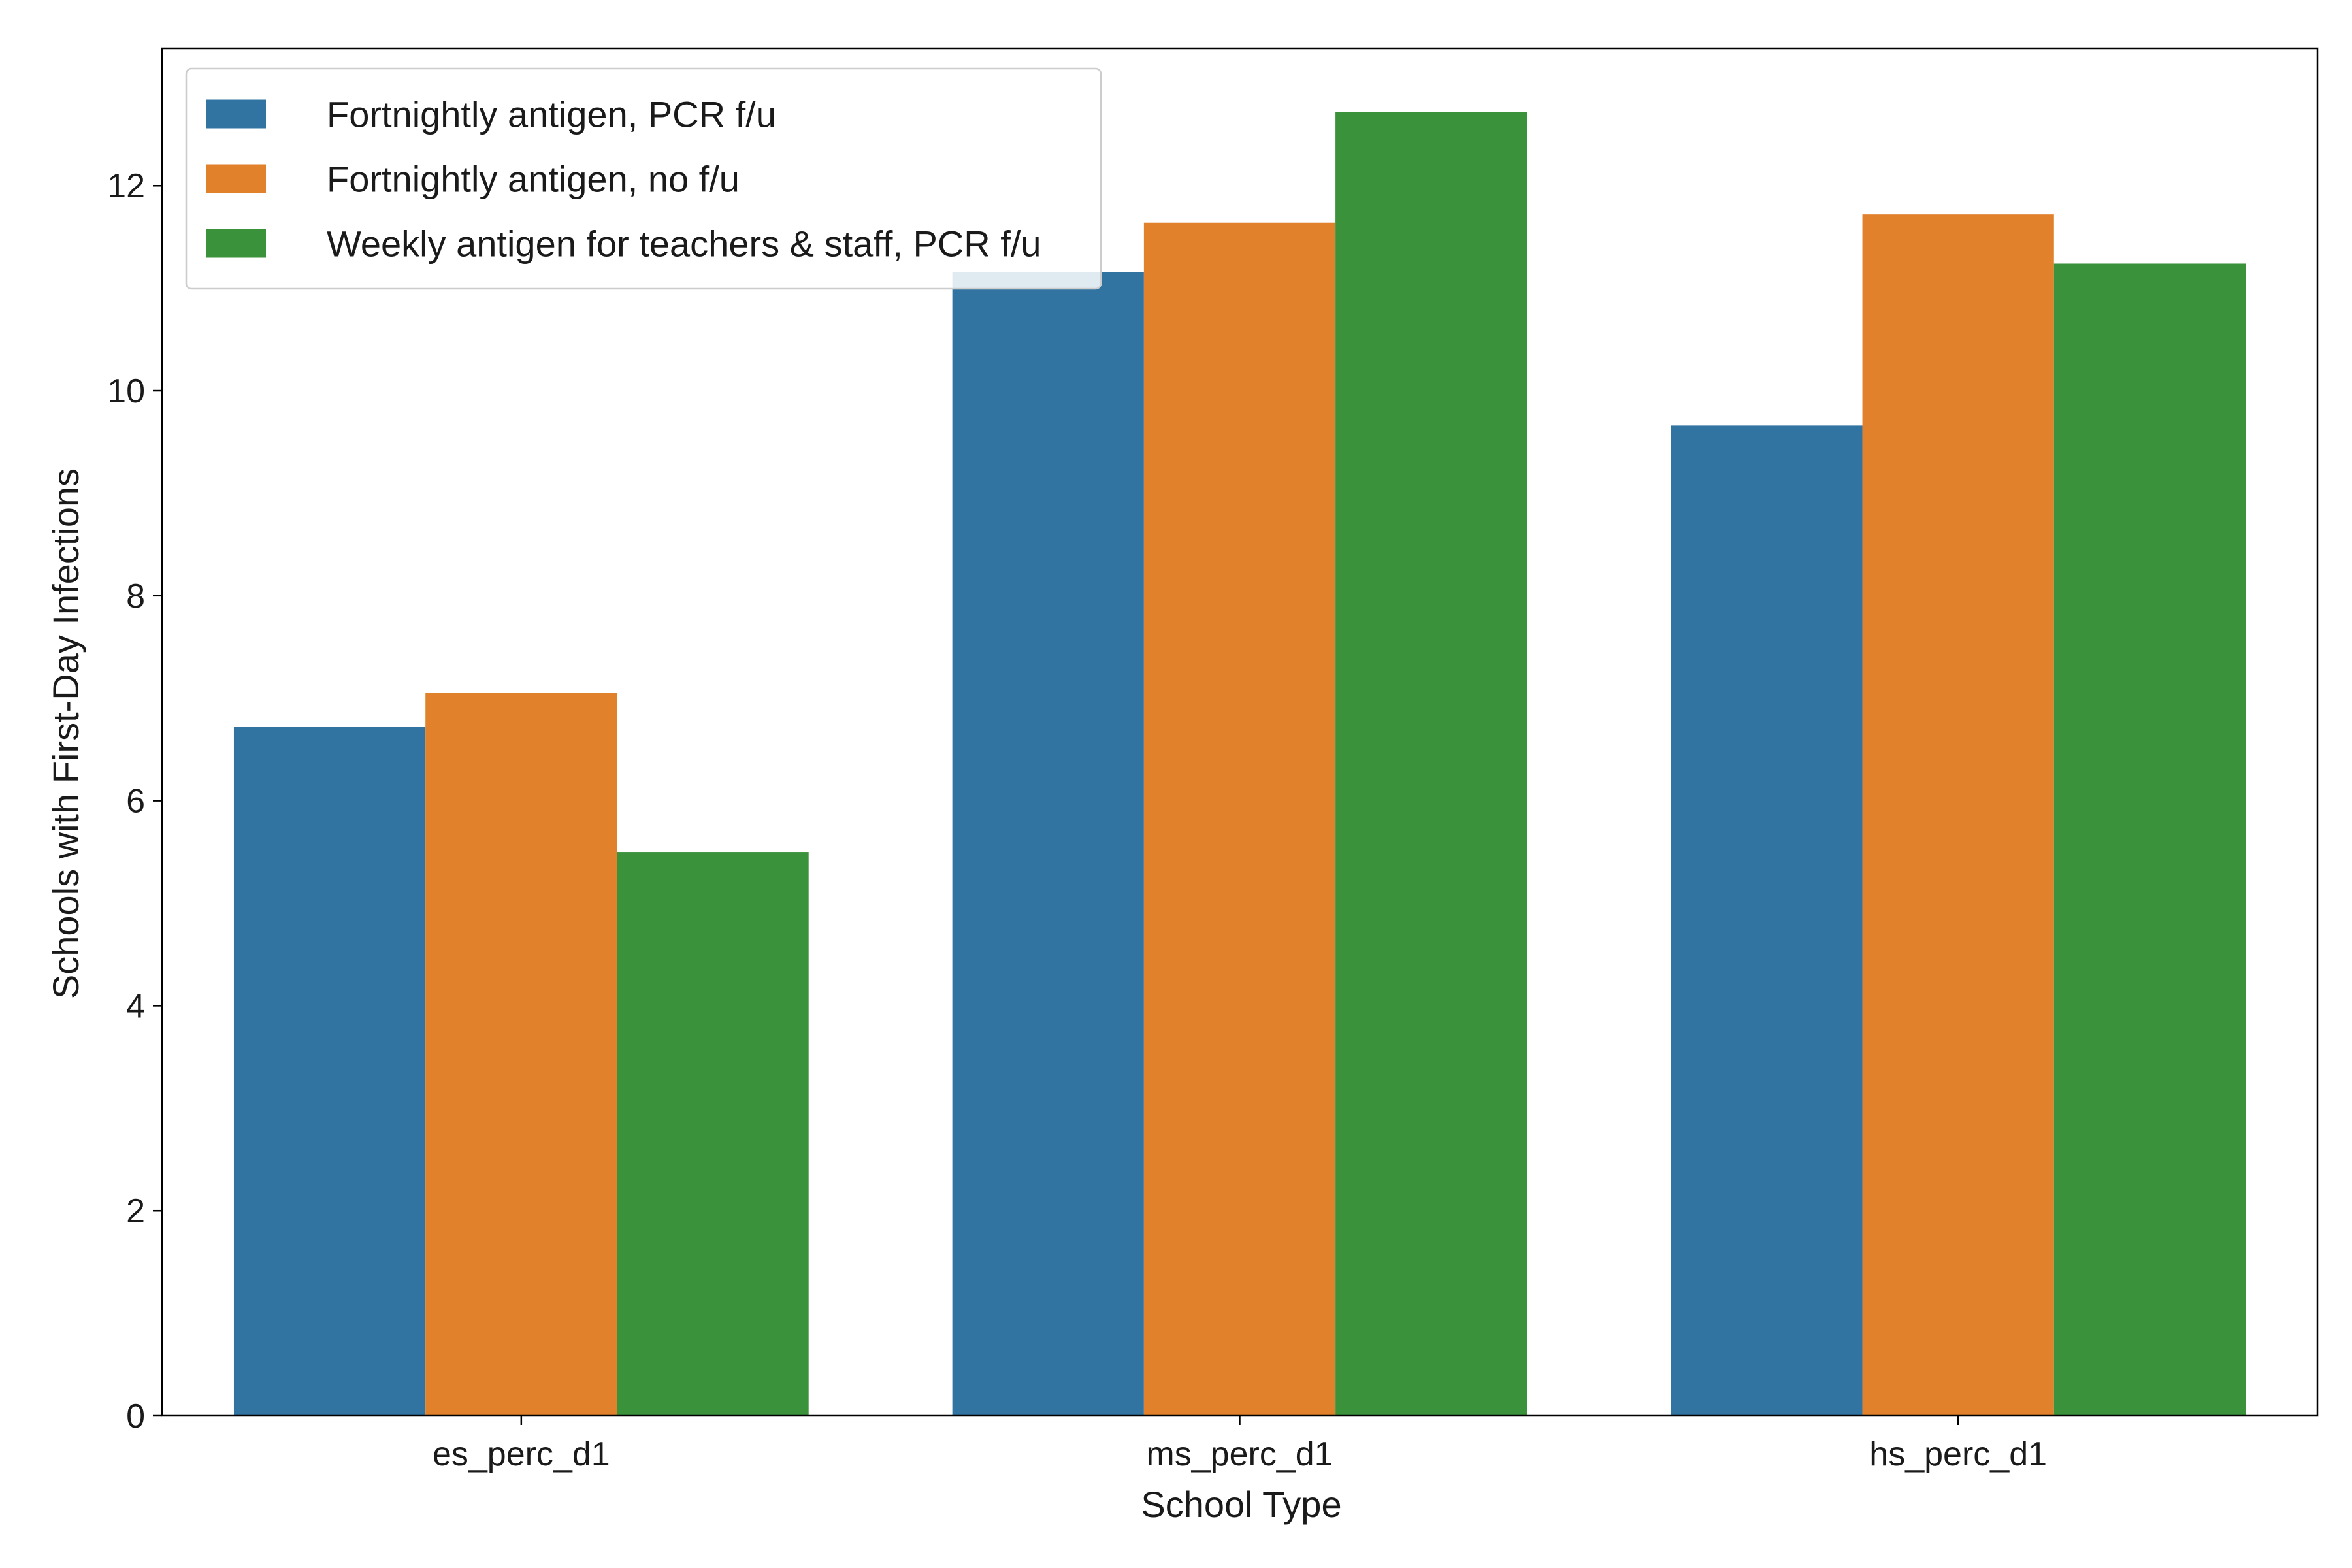 The width and height of the screenshot is (2352, 1568). What do you see at coordinates (1239, 1454) in the screenshot?
I see `x-tick-label-ms_perc_d1: ms_perc_d1` at bounding box center [1239, 1454].